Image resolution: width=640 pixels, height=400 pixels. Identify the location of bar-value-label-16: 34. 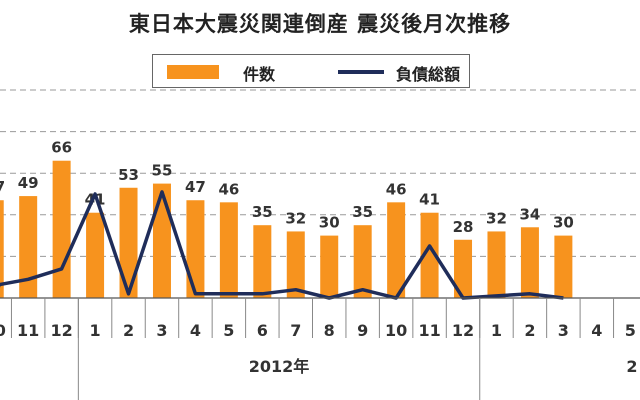
(529, 214).